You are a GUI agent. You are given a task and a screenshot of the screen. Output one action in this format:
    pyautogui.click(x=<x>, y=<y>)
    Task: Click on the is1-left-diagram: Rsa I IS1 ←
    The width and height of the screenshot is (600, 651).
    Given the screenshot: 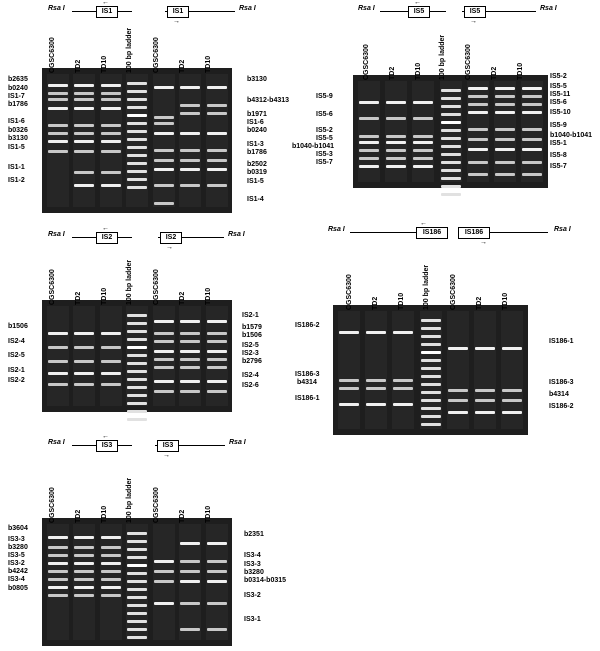 What is the action you would take?
    pyautogui.click(x=93, y=11)
    